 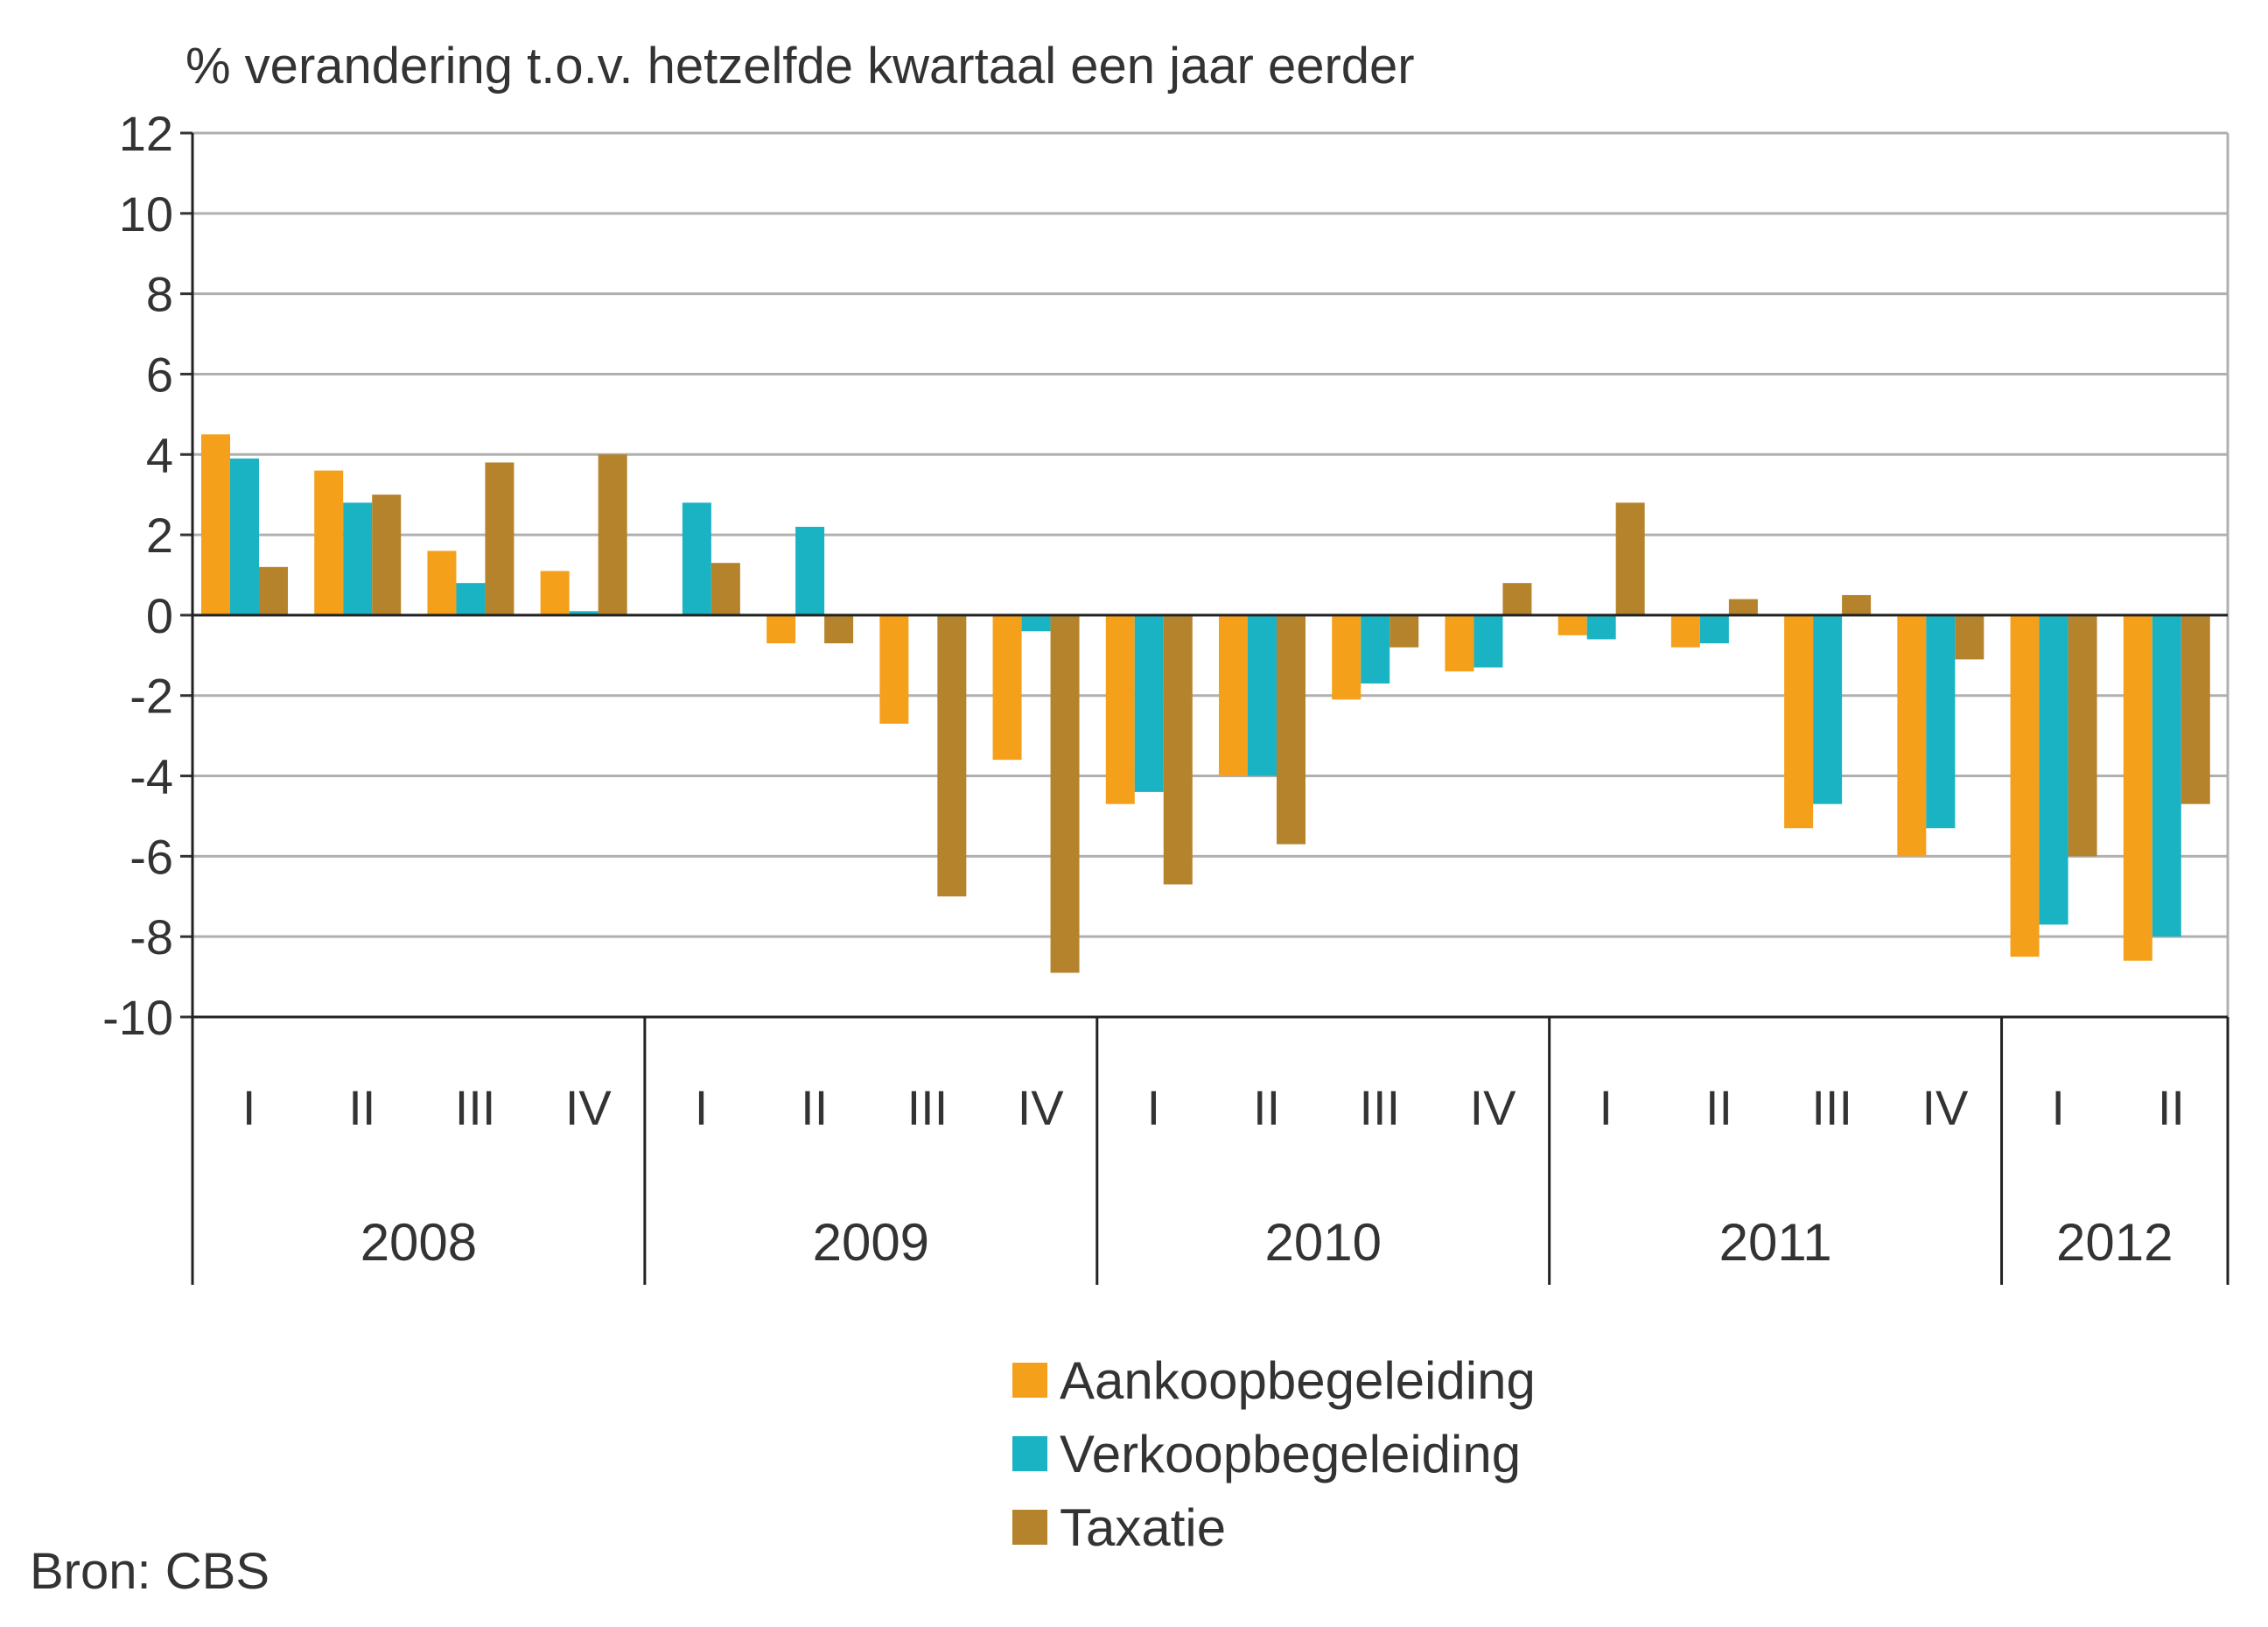 I want to click on y-tick-label: -6, so click(x=151, y=857).